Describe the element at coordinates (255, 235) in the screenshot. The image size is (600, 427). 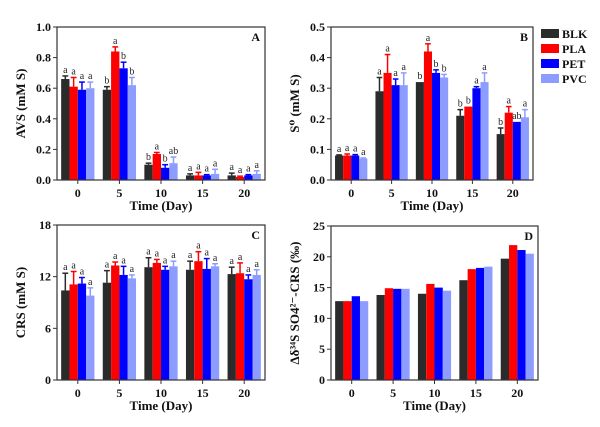
I see `panel-letter: C` at that location.